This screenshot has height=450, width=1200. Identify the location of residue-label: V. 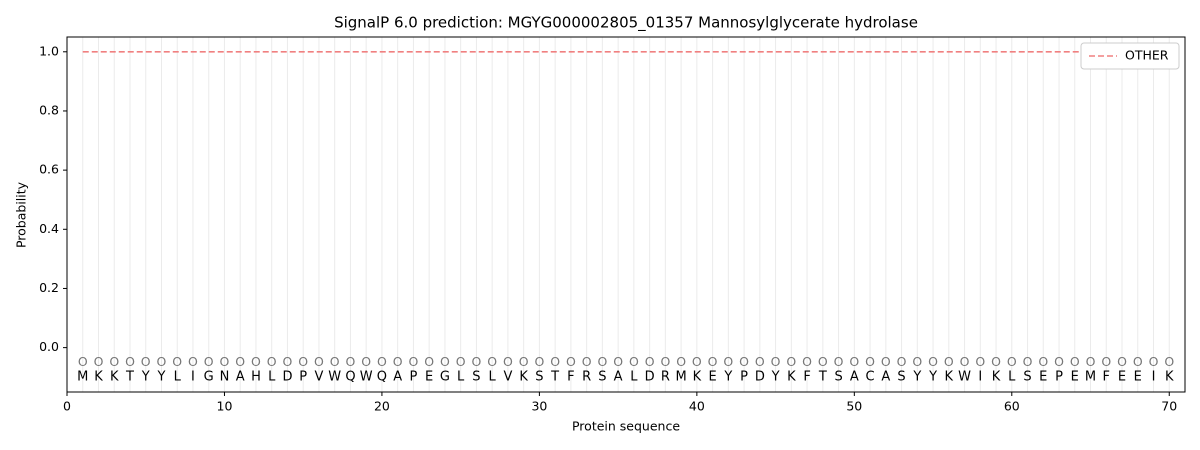
(507, 377).